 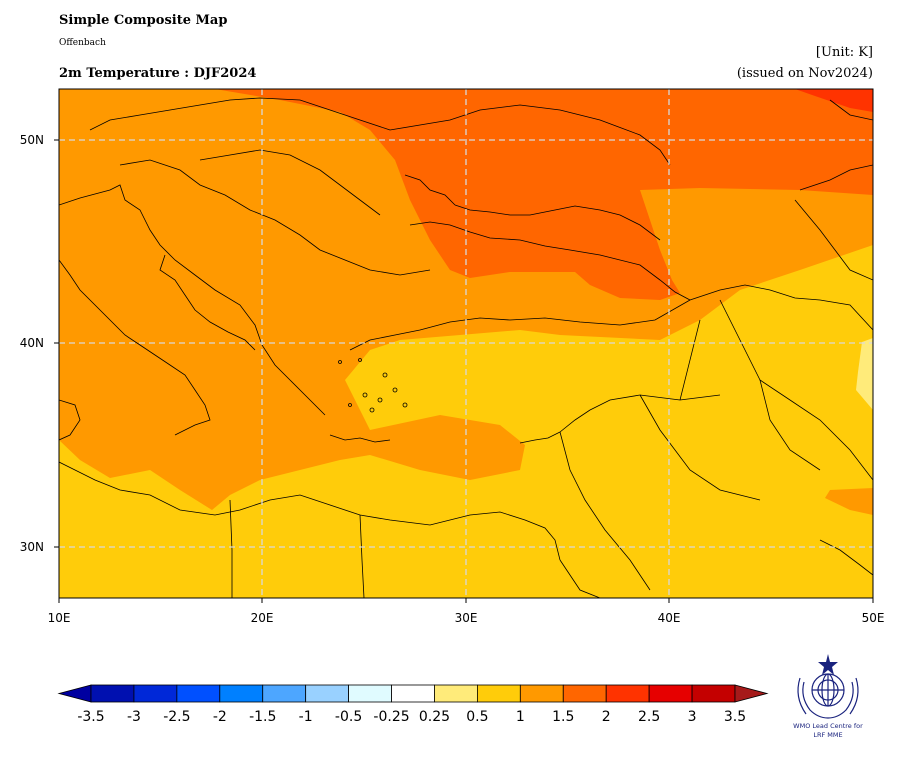 What do you see at coordinates (306, 717) in the screenshot?
I see `colorbar-label: -1` at bounding box center [306, 717].